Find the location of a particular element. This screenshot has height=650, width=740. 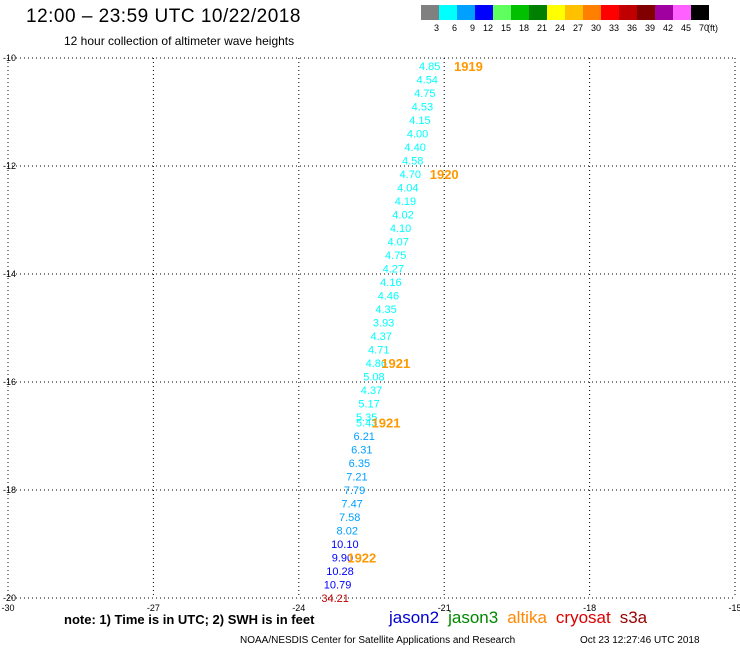

color-scale-label: 39 is located at coordinates (649, 28).